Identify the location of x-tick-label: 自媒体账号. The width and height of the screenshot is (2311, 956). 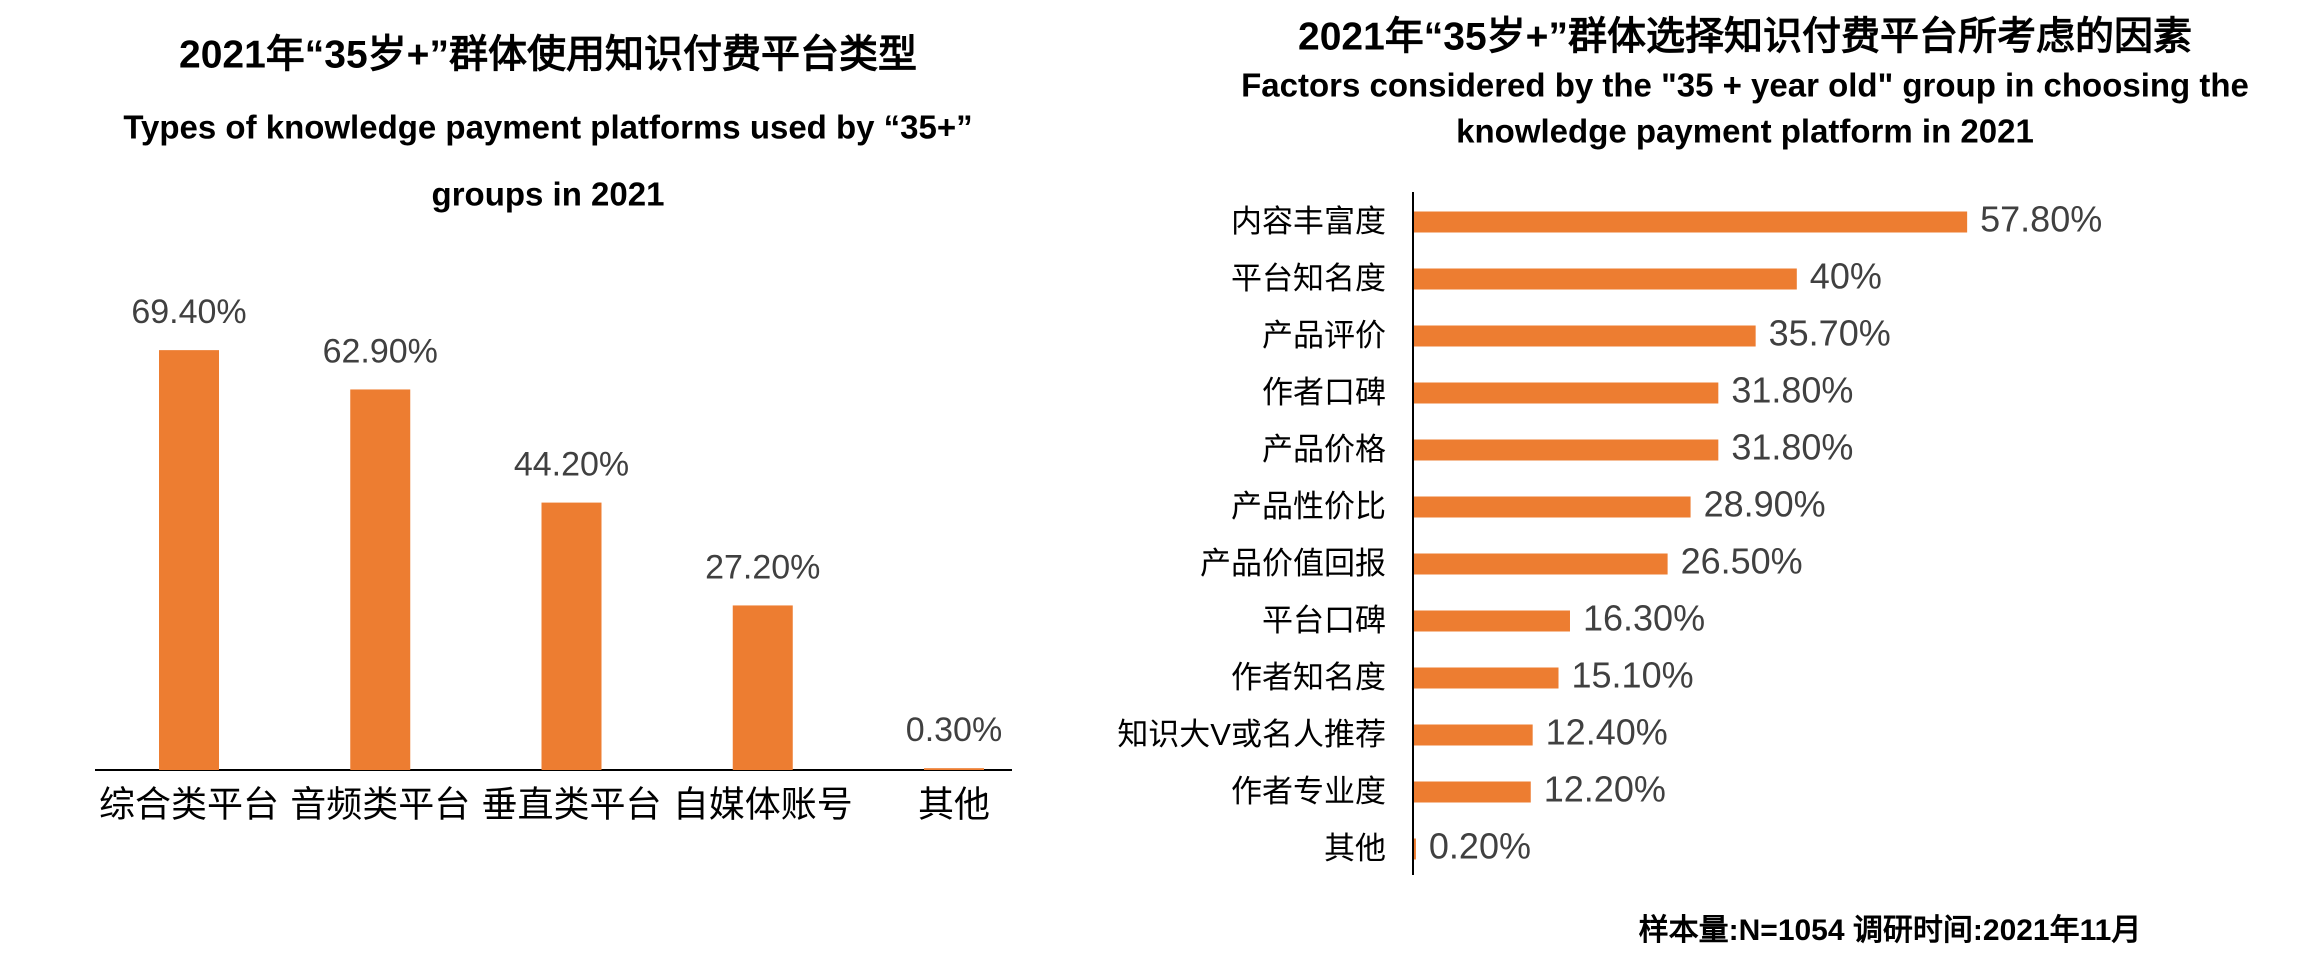
(763, 804).